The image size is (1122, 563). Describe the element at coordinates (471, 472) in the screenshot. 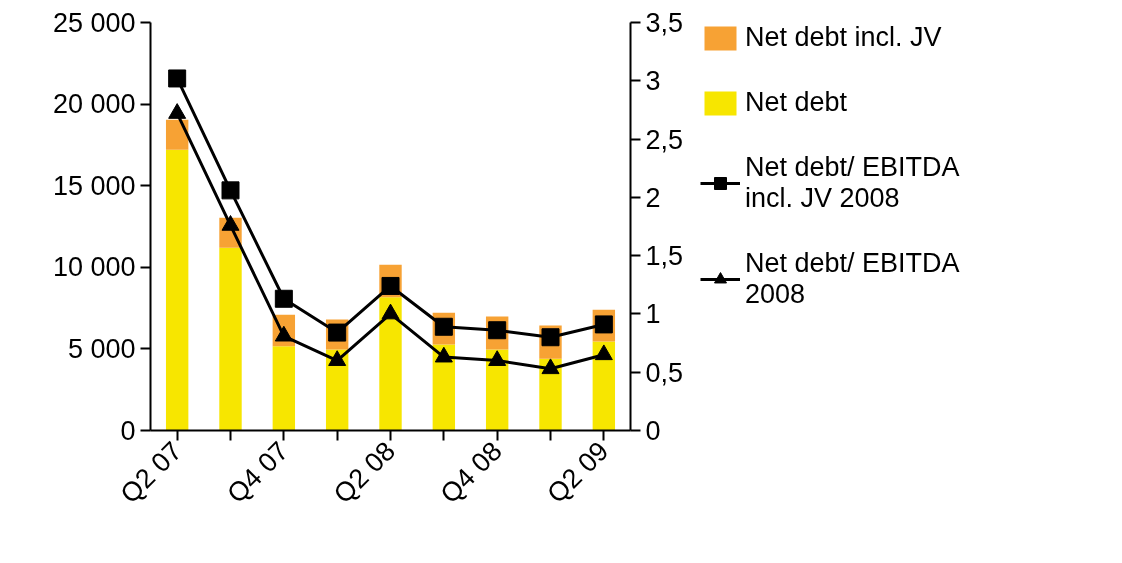

I see `x-tick-label: Q4 08` at that location.